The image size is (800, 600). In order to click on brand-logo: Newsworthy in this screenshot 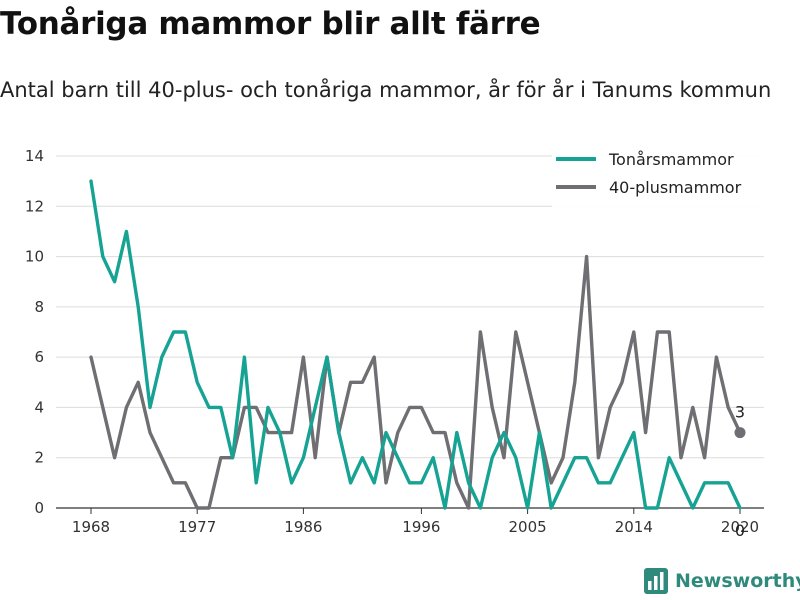, I will do `click(722, 581)`.